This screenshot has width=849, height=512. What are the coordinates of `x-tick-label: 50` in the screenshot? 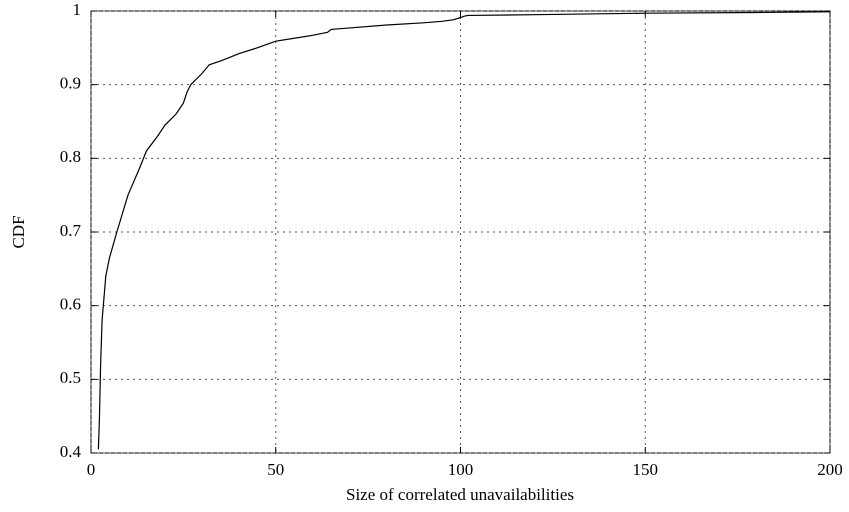 It's located at (275, 469).